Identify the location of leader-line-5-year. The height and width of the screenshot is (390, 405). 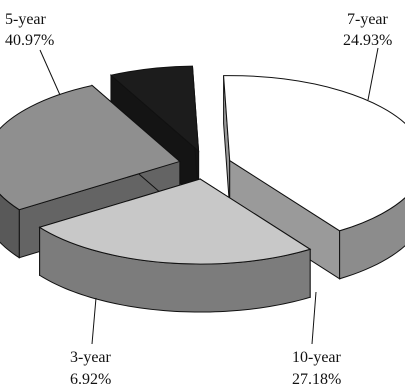
(50, 72).